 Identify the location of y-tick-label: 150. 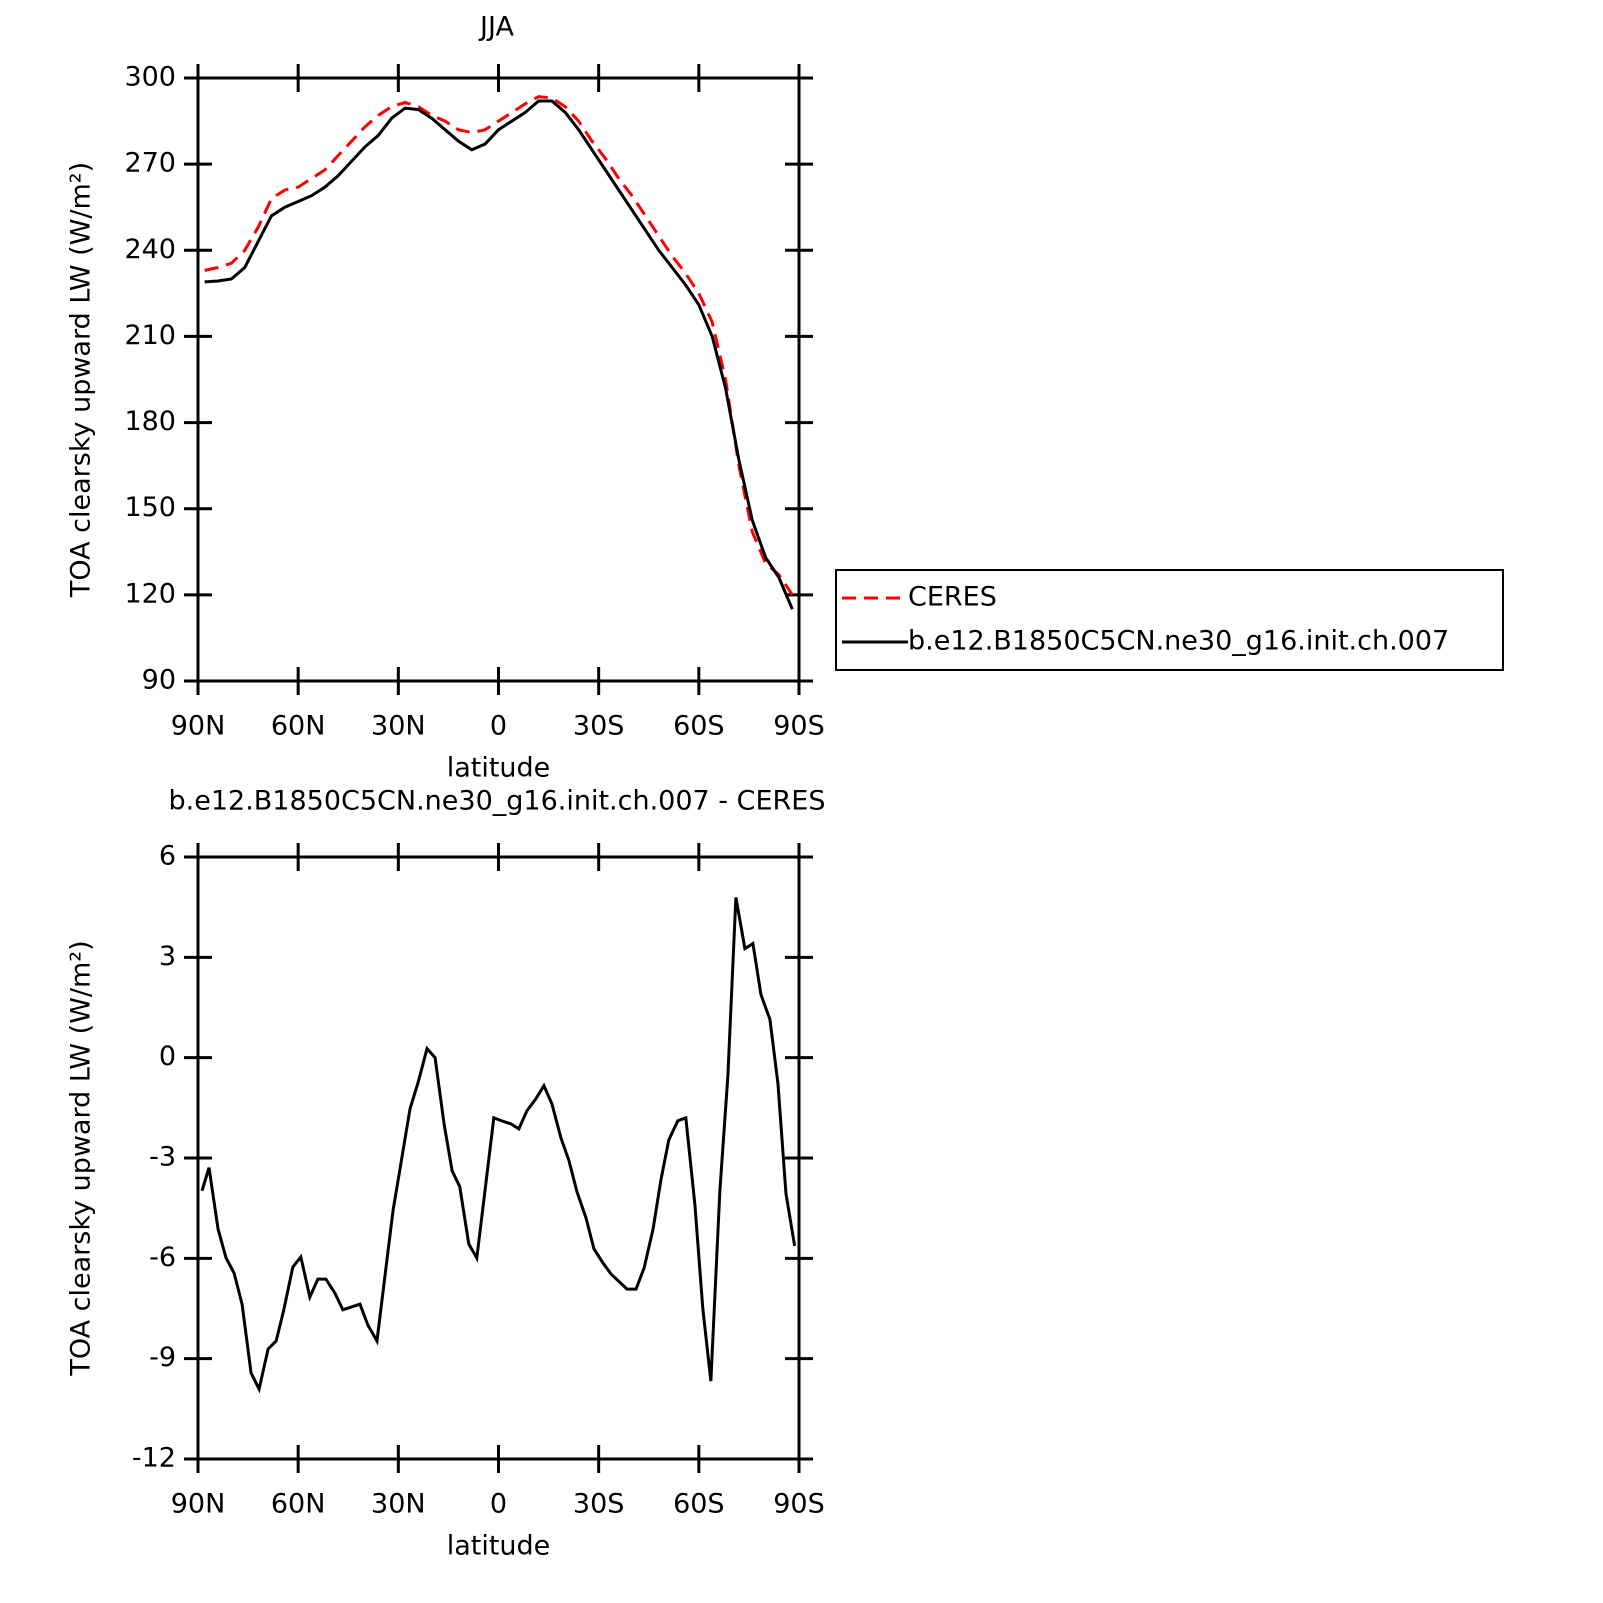
(150, 507).